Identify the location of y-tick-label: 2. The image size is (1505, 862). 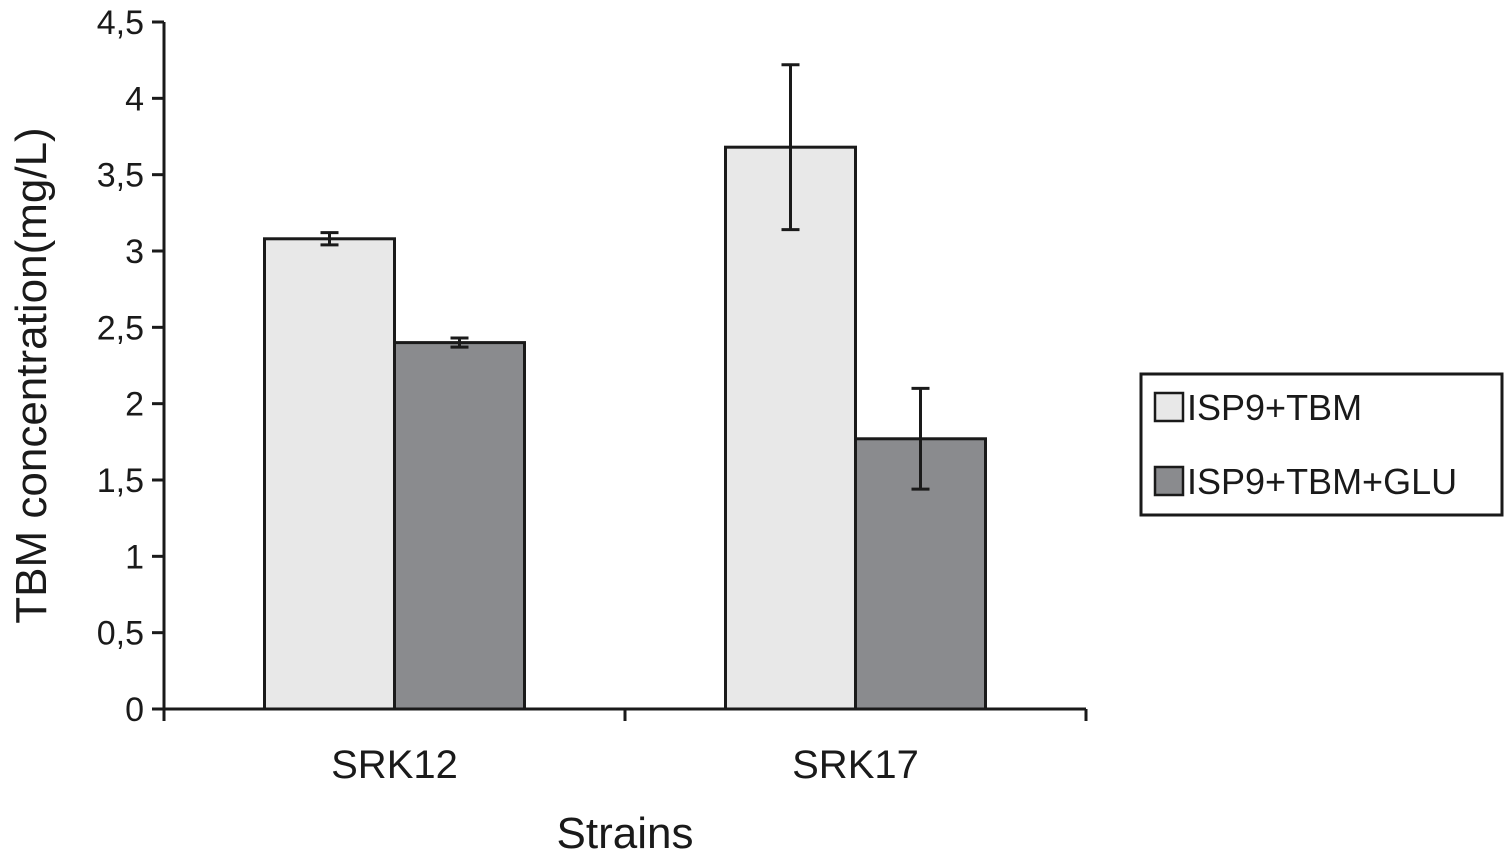
(134, 405).